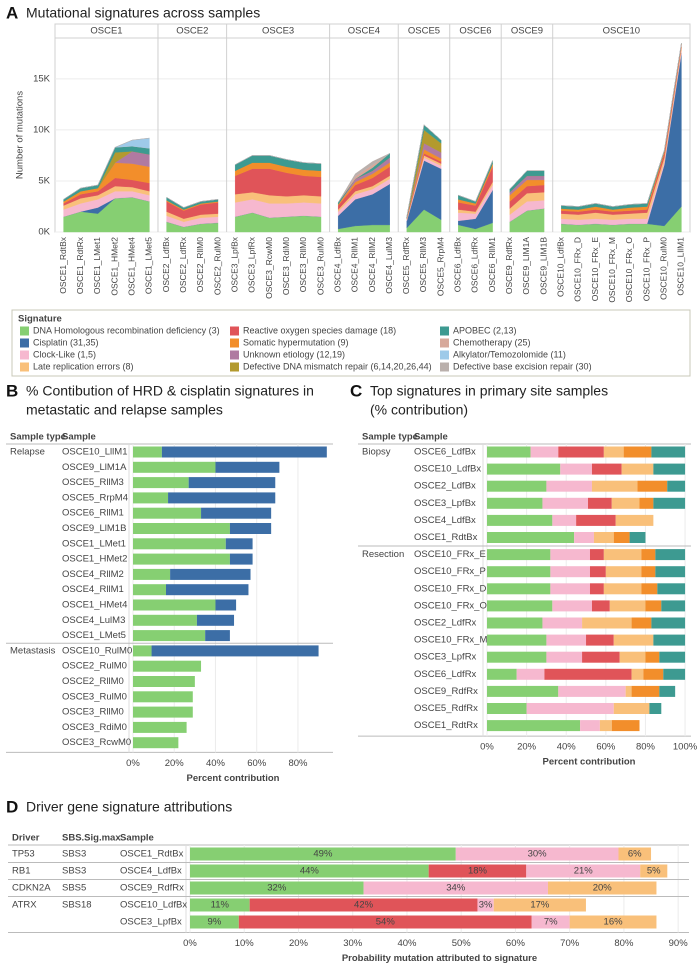 Image resolution: width=698 pixels, height=969 pixels. What do you see at coordinates (234, 264) in the screenshot?
I see `x-tick-label: OSCE3_LpfBx` at bounding box center [234, 264].